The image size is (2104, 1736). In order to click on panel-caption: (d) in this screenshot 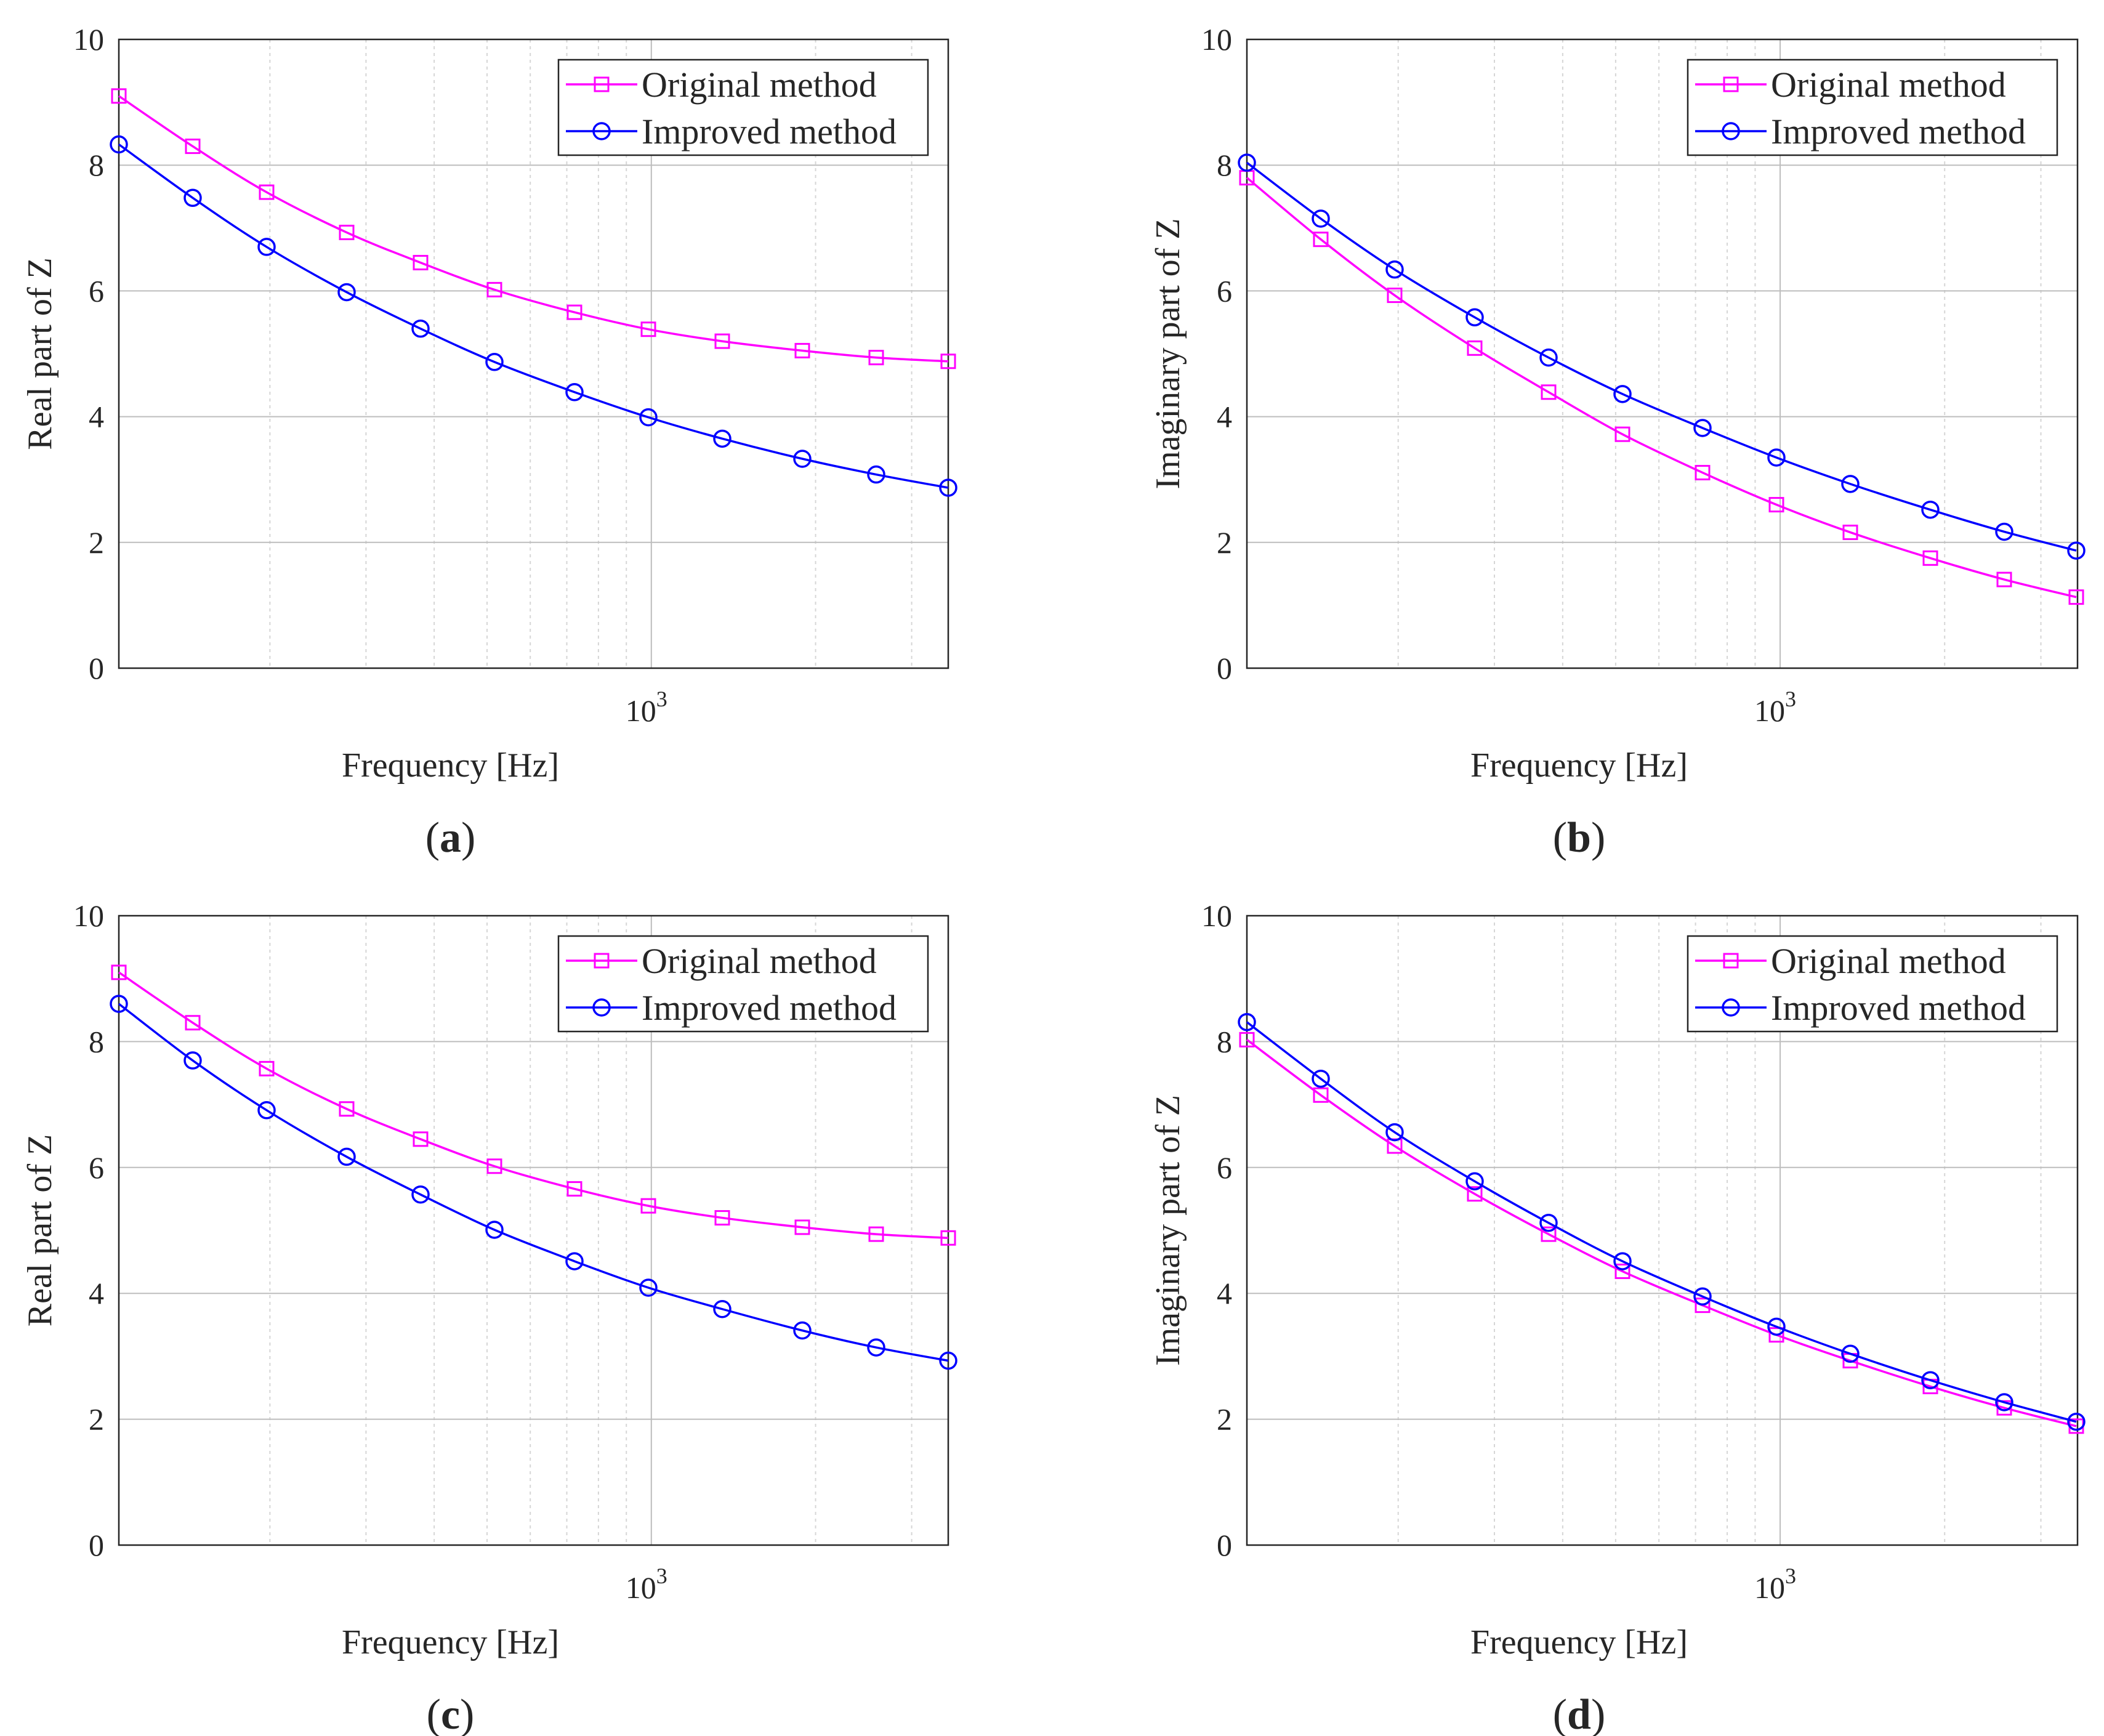, I will do `click(1579, 1713)`.